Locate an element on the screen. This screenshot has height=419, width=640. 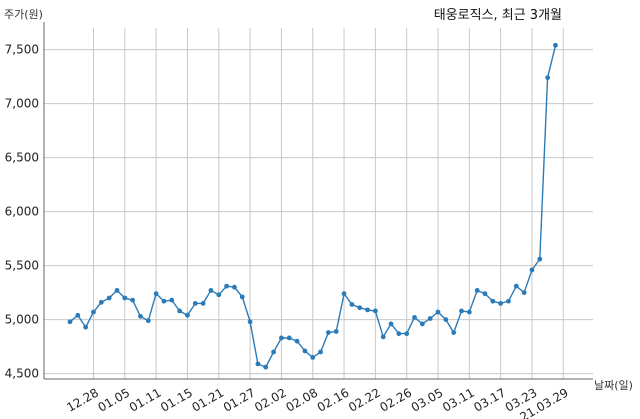
y-tick-label: 6,500 is located at coordinates (22, 158).